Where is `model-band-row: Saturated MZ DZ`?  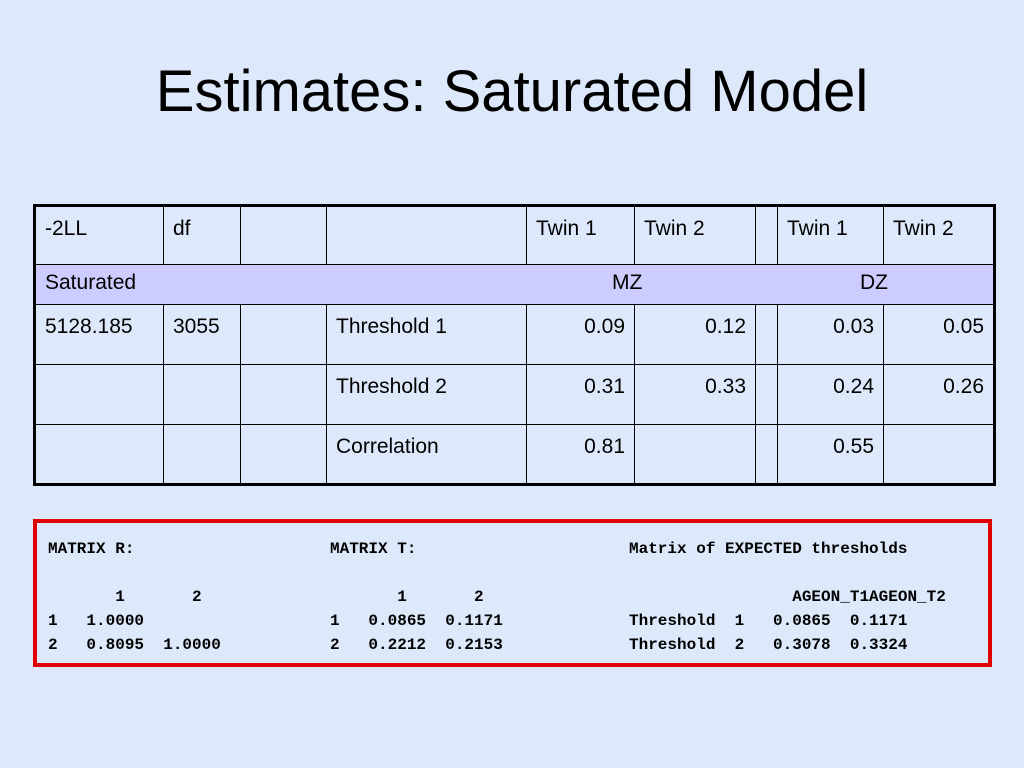 model-band-row: Saturated MZ DZ is located at coordinates (514, 284).